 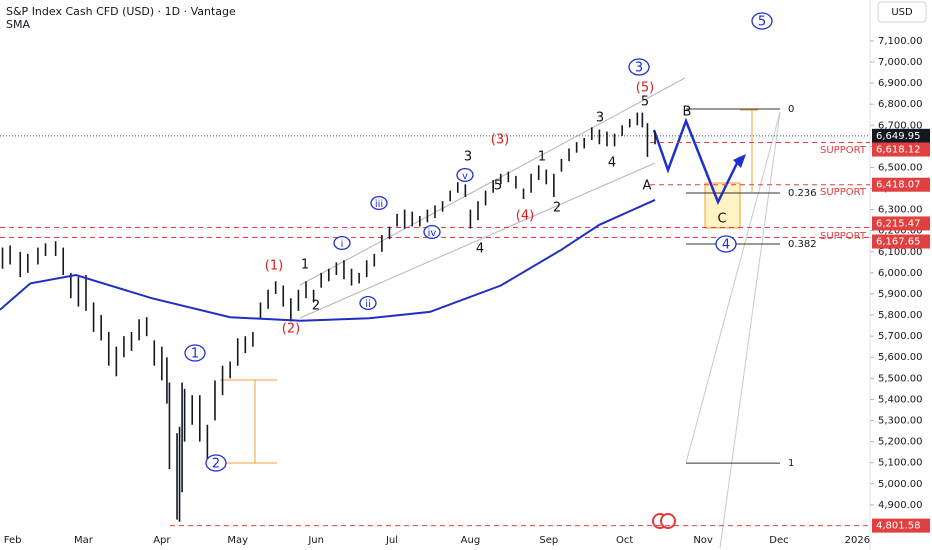 I want to click on x-tick-label: Mar, so click(x=84, y=540).